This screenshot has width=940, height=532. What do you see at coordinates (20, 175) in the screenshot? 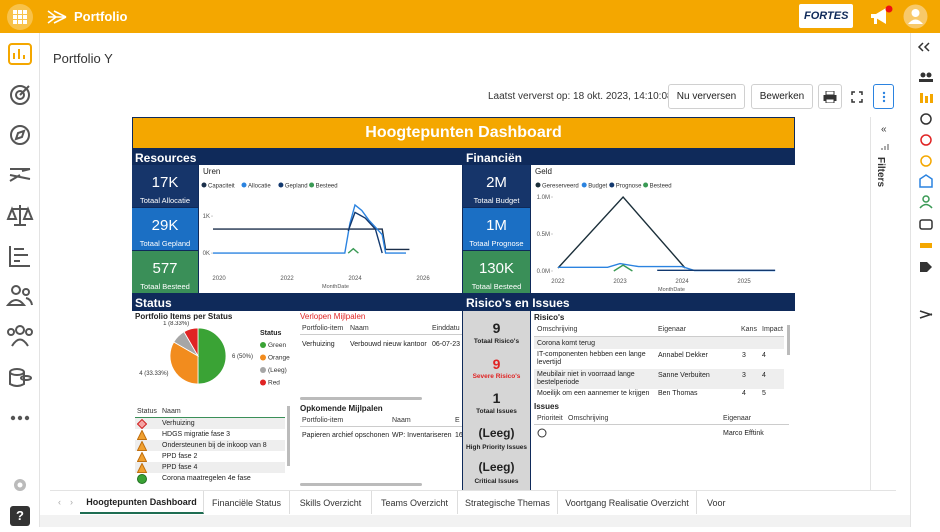
I see `nav-roadmap` at bounding box center [20, 175].